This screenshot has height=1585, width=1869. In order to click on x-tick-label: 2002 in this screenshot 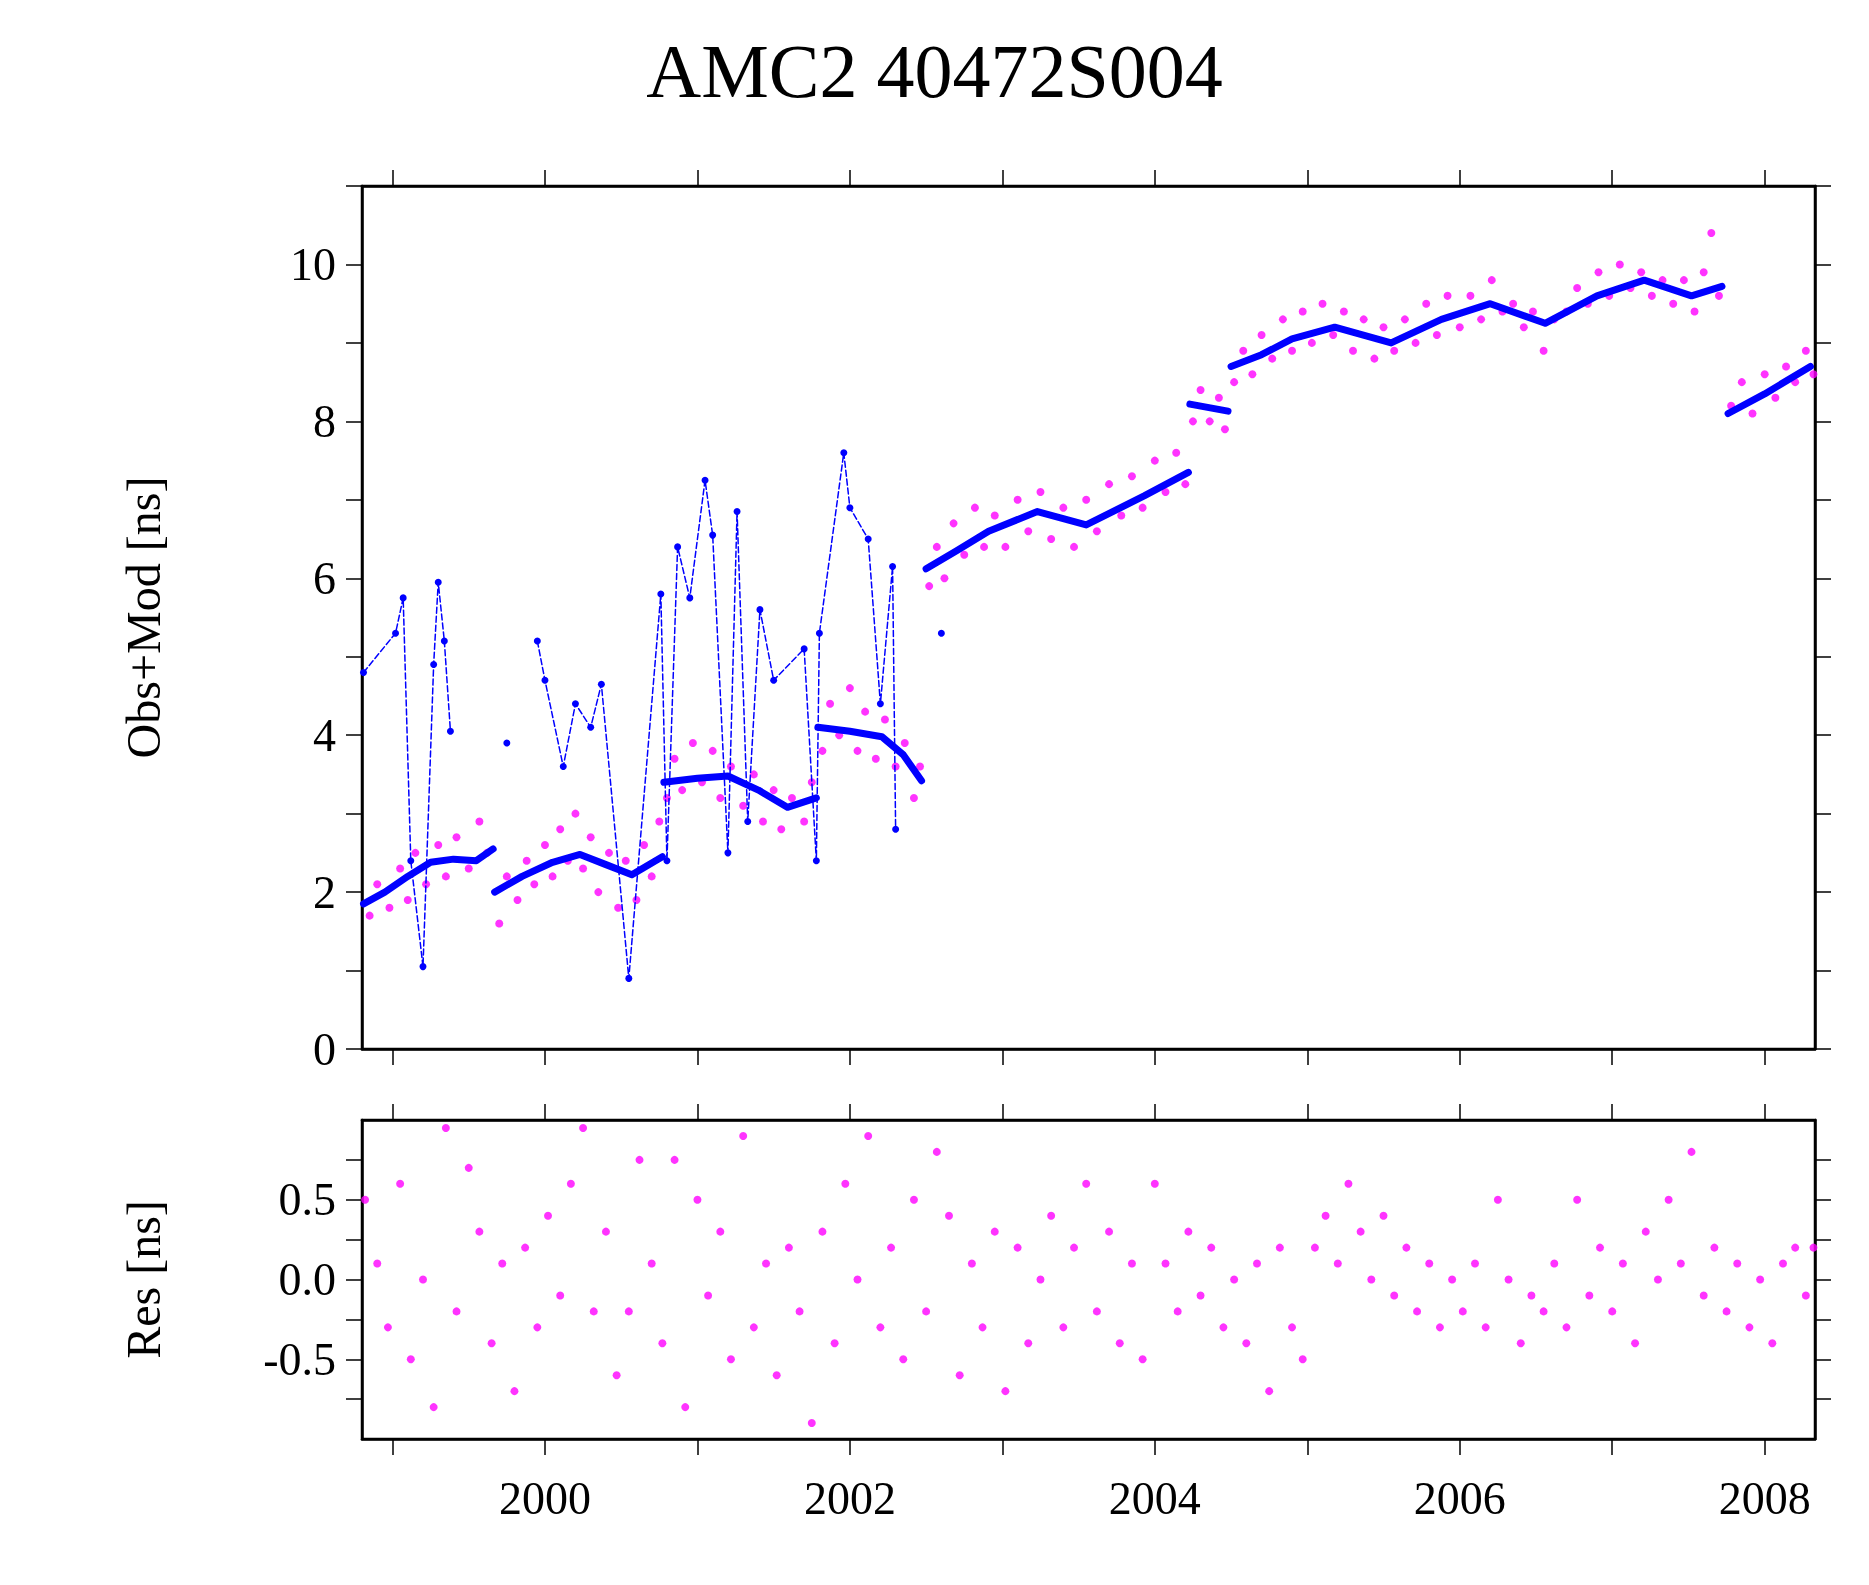, I will do `click(849, 1498)`.